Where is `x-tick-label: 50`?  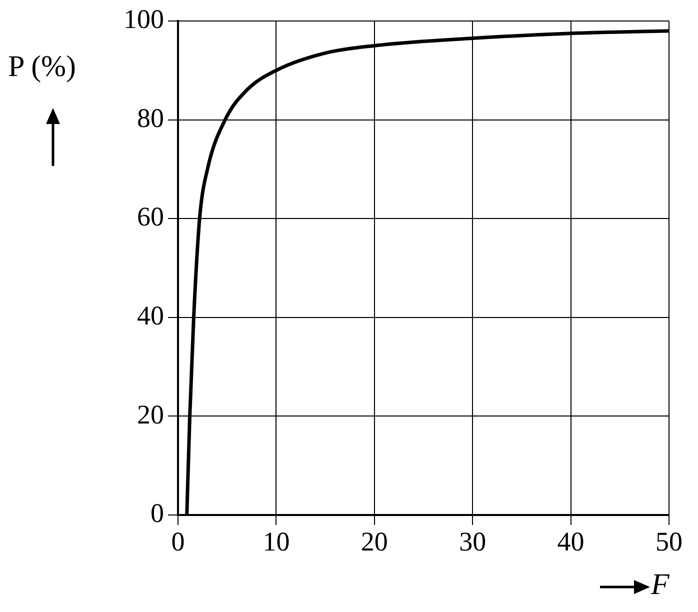 x-tick-label: 50 is located at coordinates (669, 541).